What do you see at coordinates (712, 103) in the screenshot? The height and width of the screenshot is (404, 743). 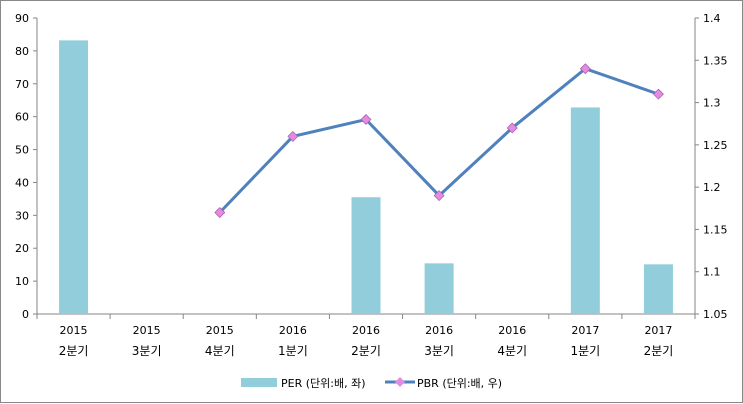 I see `right-tick-label: 1.3` at bounding box center [712, 103].